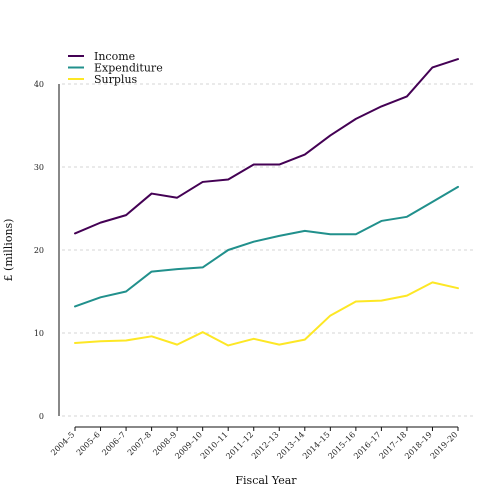 The image size is (504, 504). What do you see at coordinates (266, 480) in the screenshot?
I see `x-axis-title: Fiscal Year` at bounding box center [266, 480].